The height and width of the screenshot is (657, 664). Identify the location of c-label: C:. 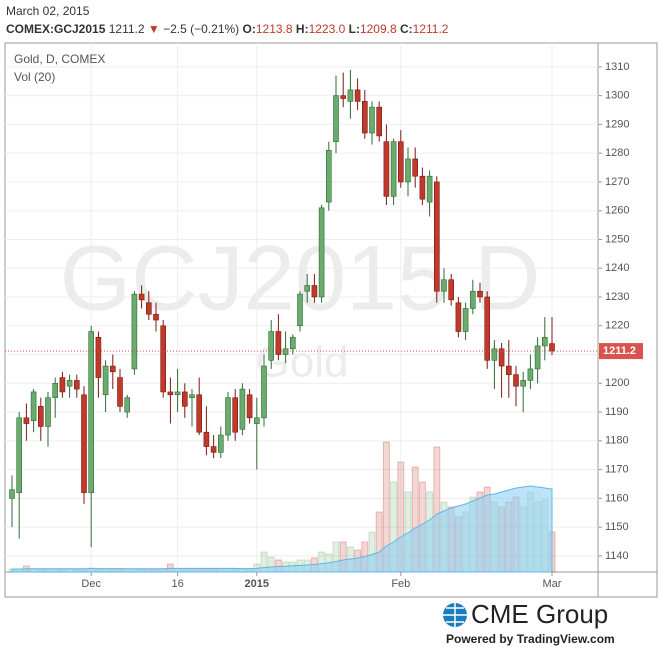
(406, 29).